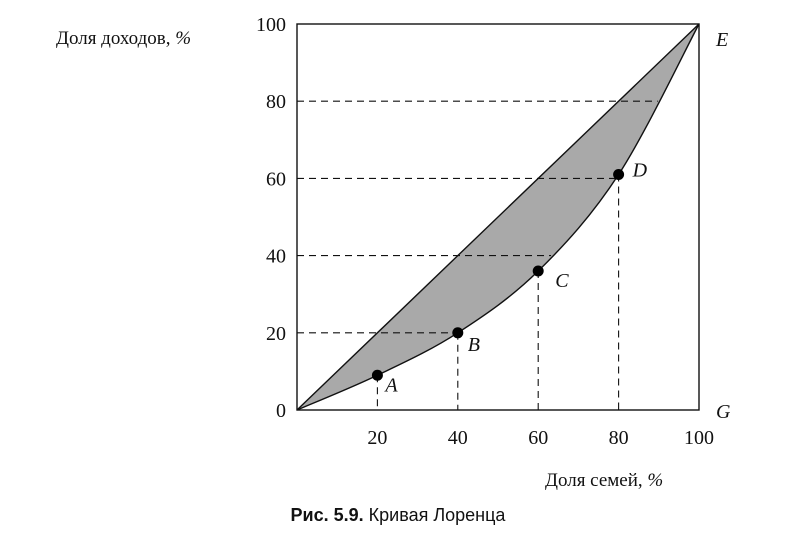 This screenshot has width=796, height=539. Describe the element at coordinates (538, 438) in the screenshot. I see `x-tick-label-60: 60` at that location.